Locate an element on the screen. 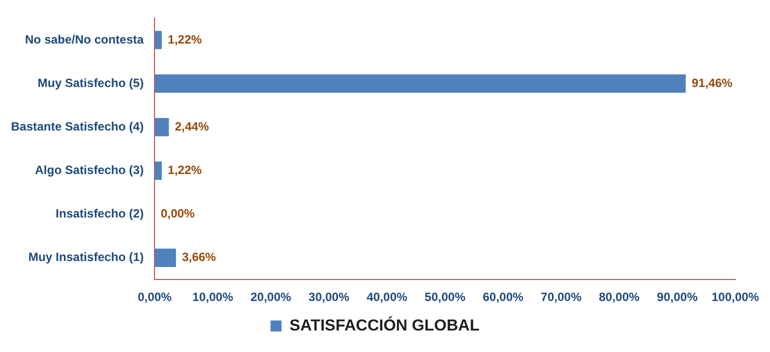  x-tick-label: 70,00% is located at coordinates (561, 297).